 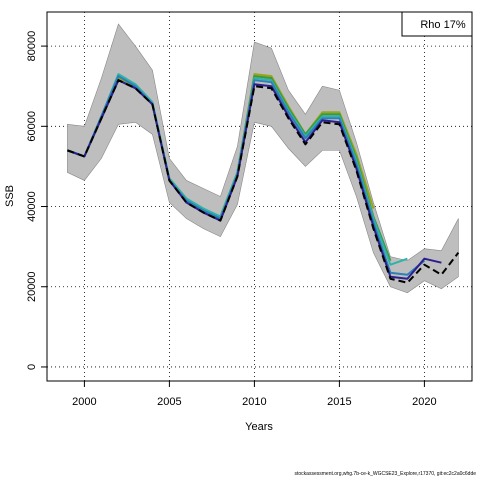 What do you see at coordinates (32, 286) in the screenshot?
I see `y-tick-label: 20000` at bounding box center [32, 286].